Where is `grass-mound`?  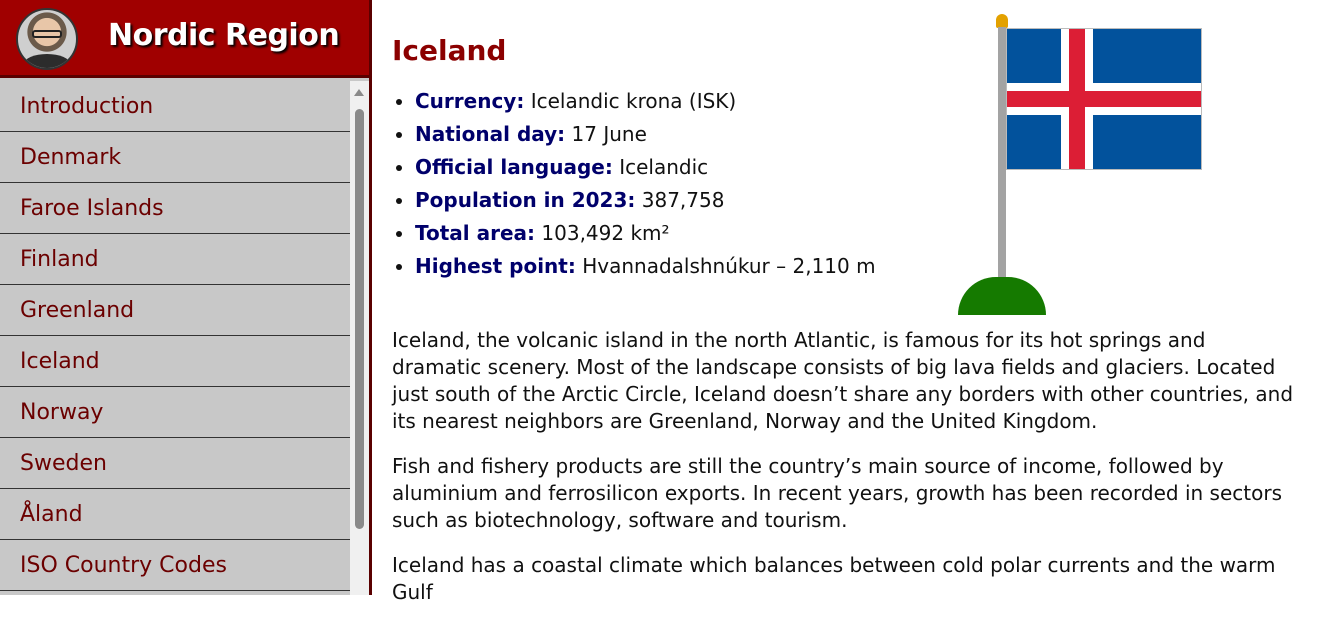
grass-mound is located at coordinates (1002, 296).